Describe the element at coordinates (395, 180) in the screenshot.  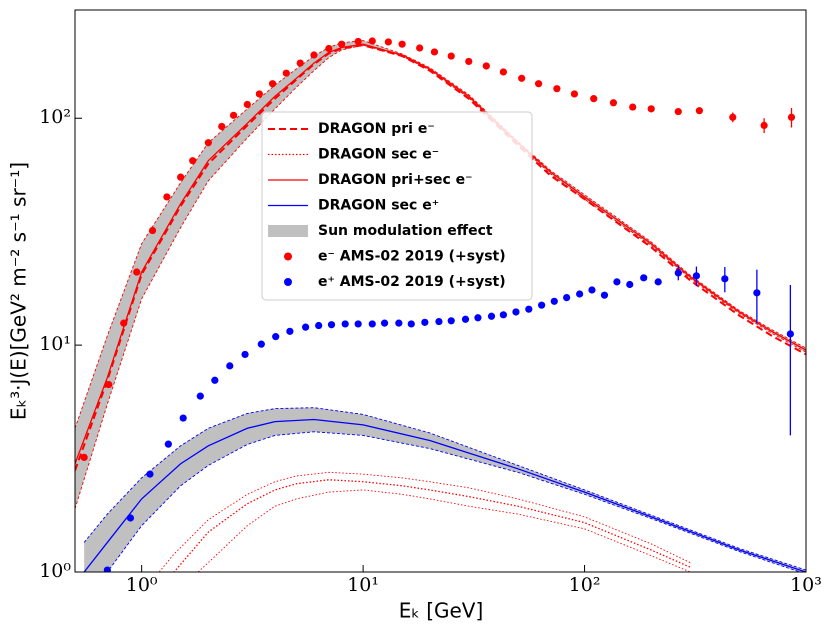
I see `legend-label: DRAGON pri+sec e⁻` at that location.